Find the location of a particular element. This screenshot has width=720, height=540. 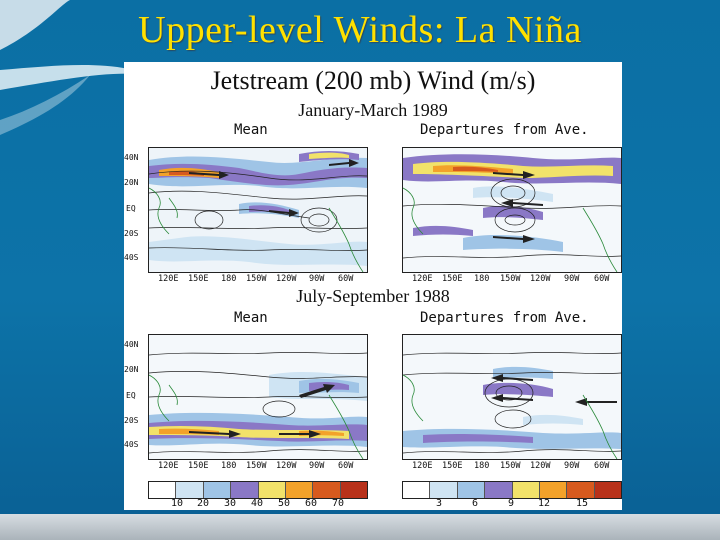

departures-colorbar is located at coordinates (512, 490).